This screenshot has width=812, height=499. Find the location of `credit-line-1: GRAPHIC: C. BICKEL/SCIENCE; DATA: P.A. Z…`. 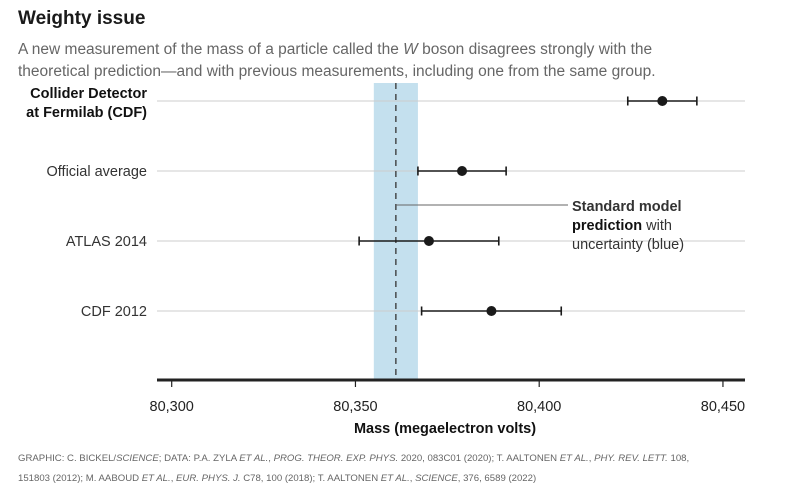

credit-line-1: GRAPHIC: C. BICKEL/SCIENCE; DATA: P.A. Z… is located at coordinates (388, 459).